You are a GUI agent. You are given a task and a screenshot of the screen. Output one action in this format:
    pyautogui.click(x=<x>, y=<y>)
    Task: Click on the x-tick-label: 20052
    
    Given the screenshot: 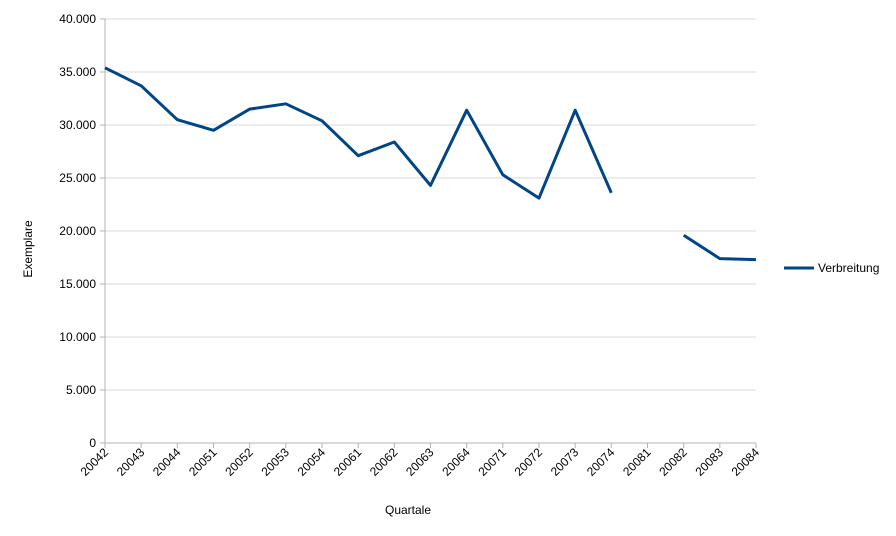 What is the action you would take?
    pyautogui.click(x=239, y=462)
    